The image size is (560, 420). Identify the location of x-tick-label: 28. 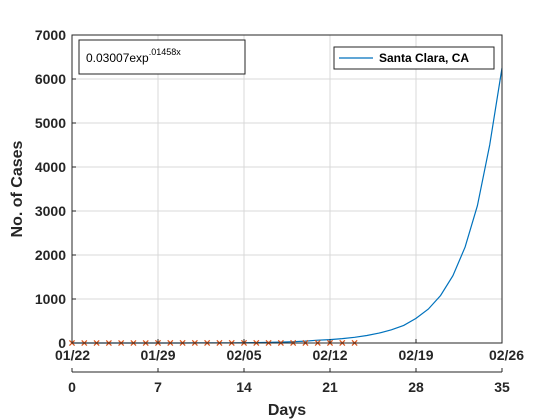
(416, 387).